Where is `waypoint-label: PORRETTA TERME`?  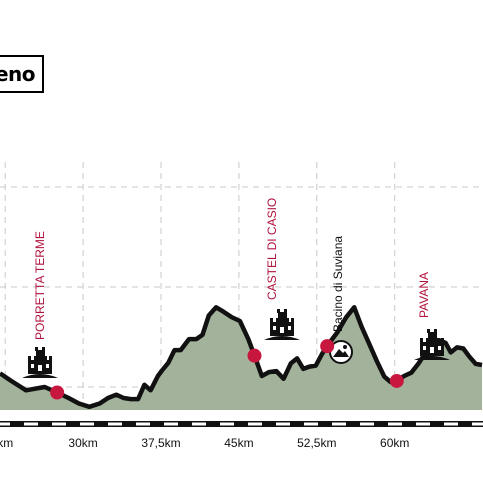 waypoint-label: PORRETTA TERME is located at coordinates (40, 285).